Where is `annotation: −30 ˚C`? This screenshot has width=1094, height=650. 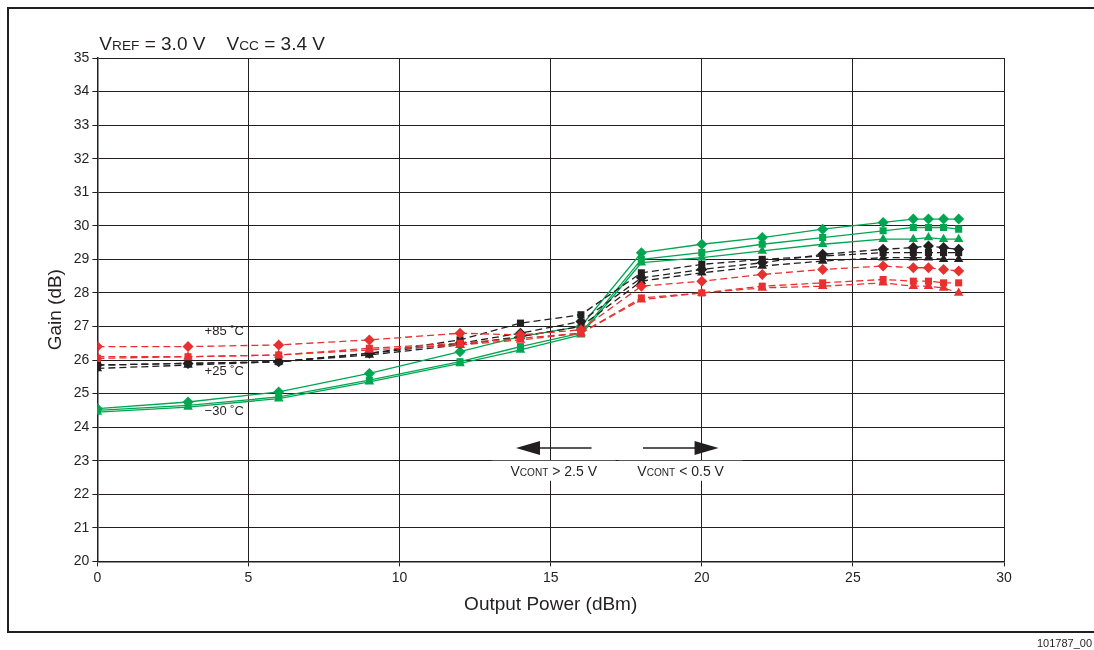
annotation: −30 ˚C is located at coordinates (224, 411).